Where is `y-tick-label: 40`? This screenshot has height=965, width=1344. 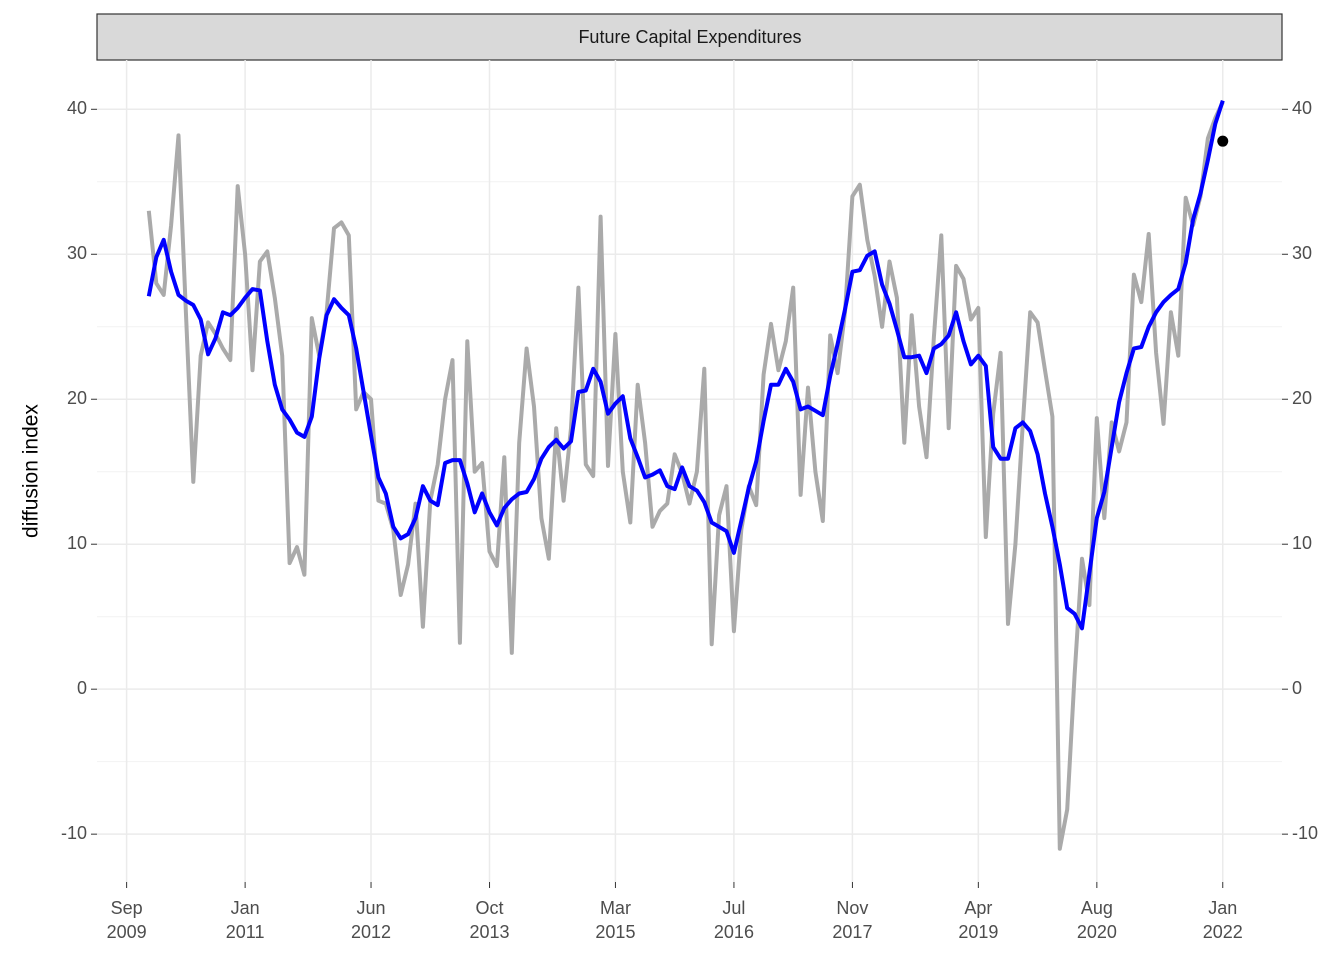
y-tick-label: 40 is located at coordinates (77, 108).